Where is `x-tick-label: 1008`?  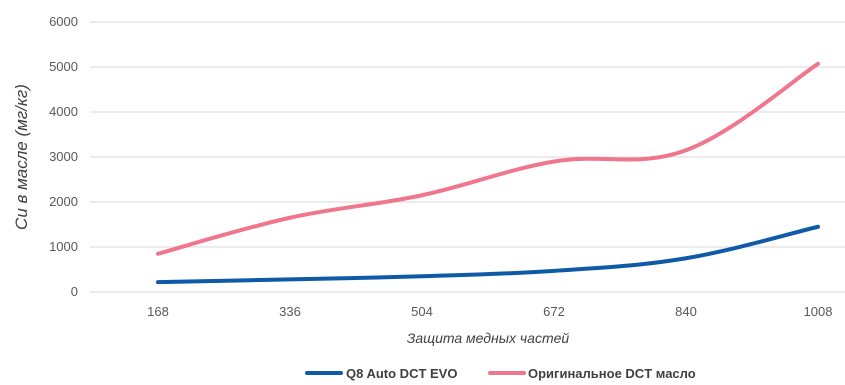 x-tick-label: 1008 is located at coordinates (818, 311).